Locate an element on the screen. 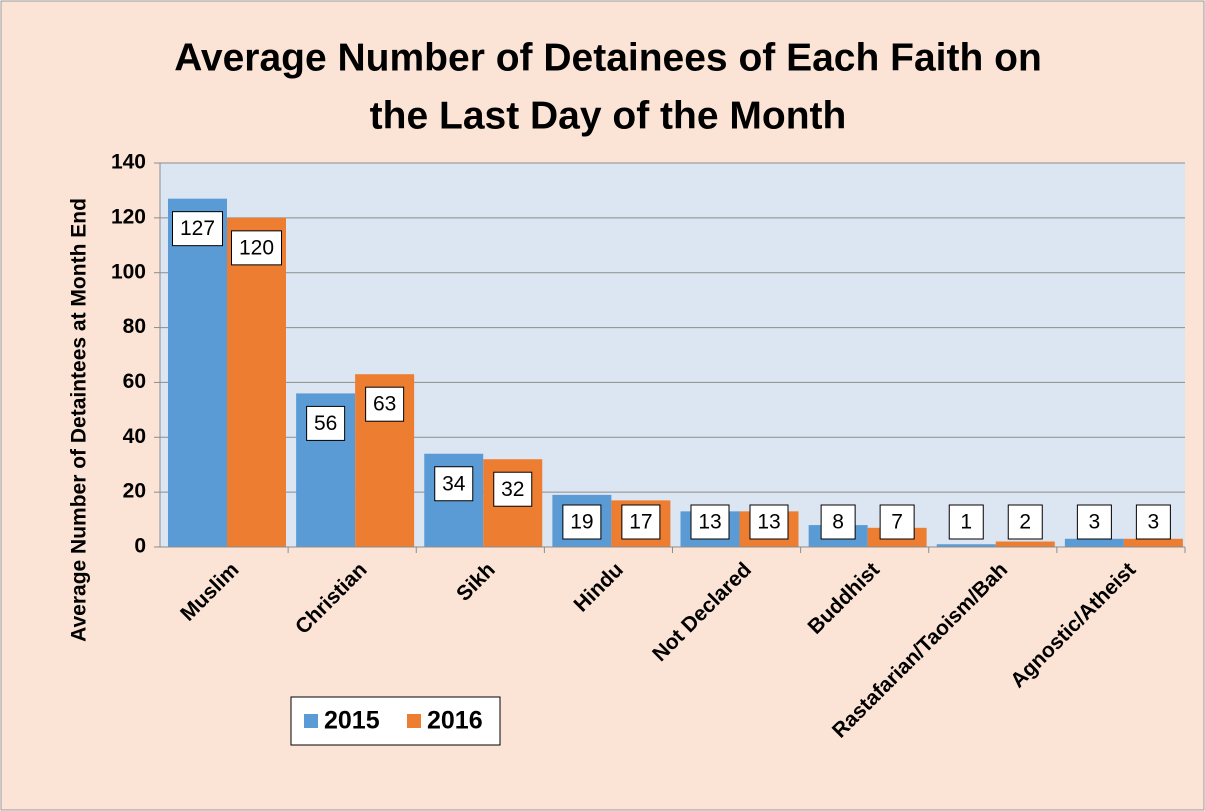 This screenshot has width=1205, height=811. data-label: 34 is located at coordinates (454, 483).